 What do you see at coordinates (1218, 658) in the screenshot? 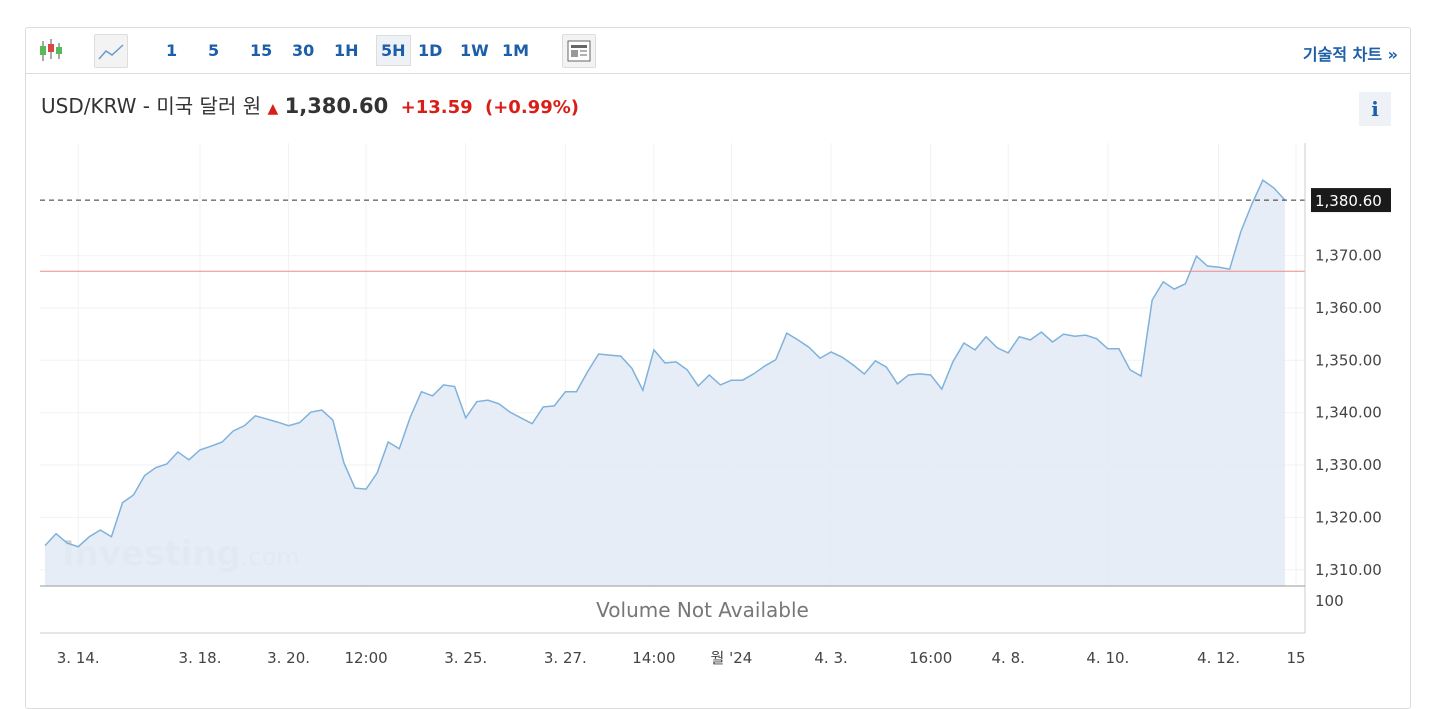
I see `x-tick-label: 4. 12.` at bounding box center [1218, 658].